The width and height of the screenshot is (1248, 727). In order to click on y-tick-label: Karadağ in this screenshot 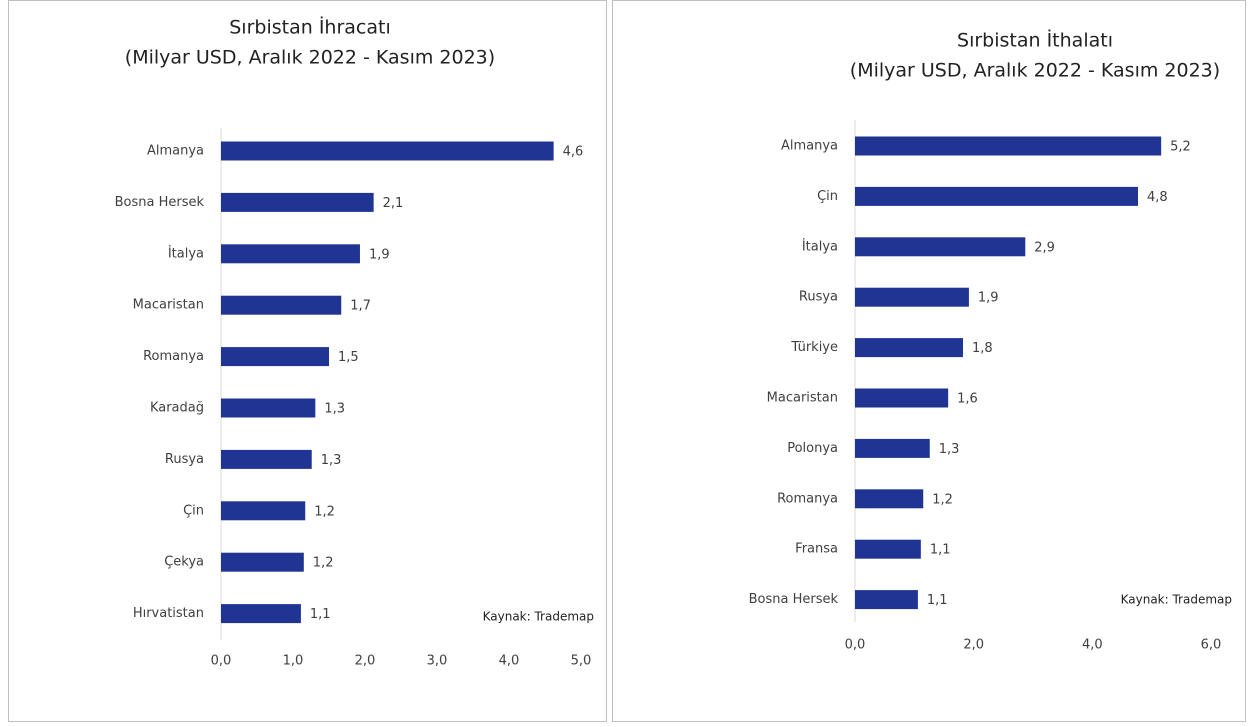, I will do `click(177, 408)`.